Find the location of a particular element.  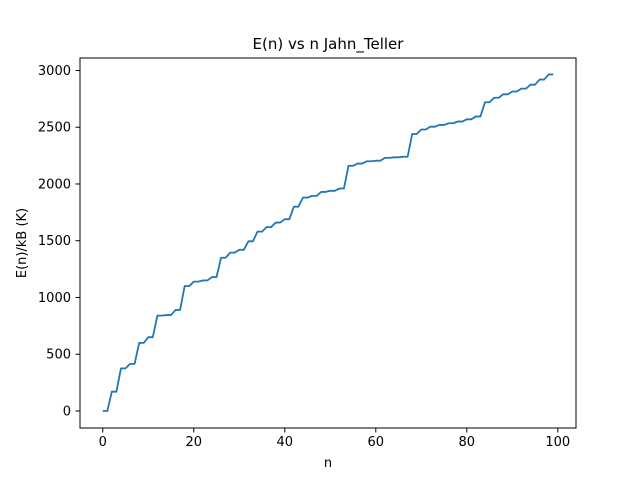

x-tick-label: 80 is located at coordinates (467, 442).